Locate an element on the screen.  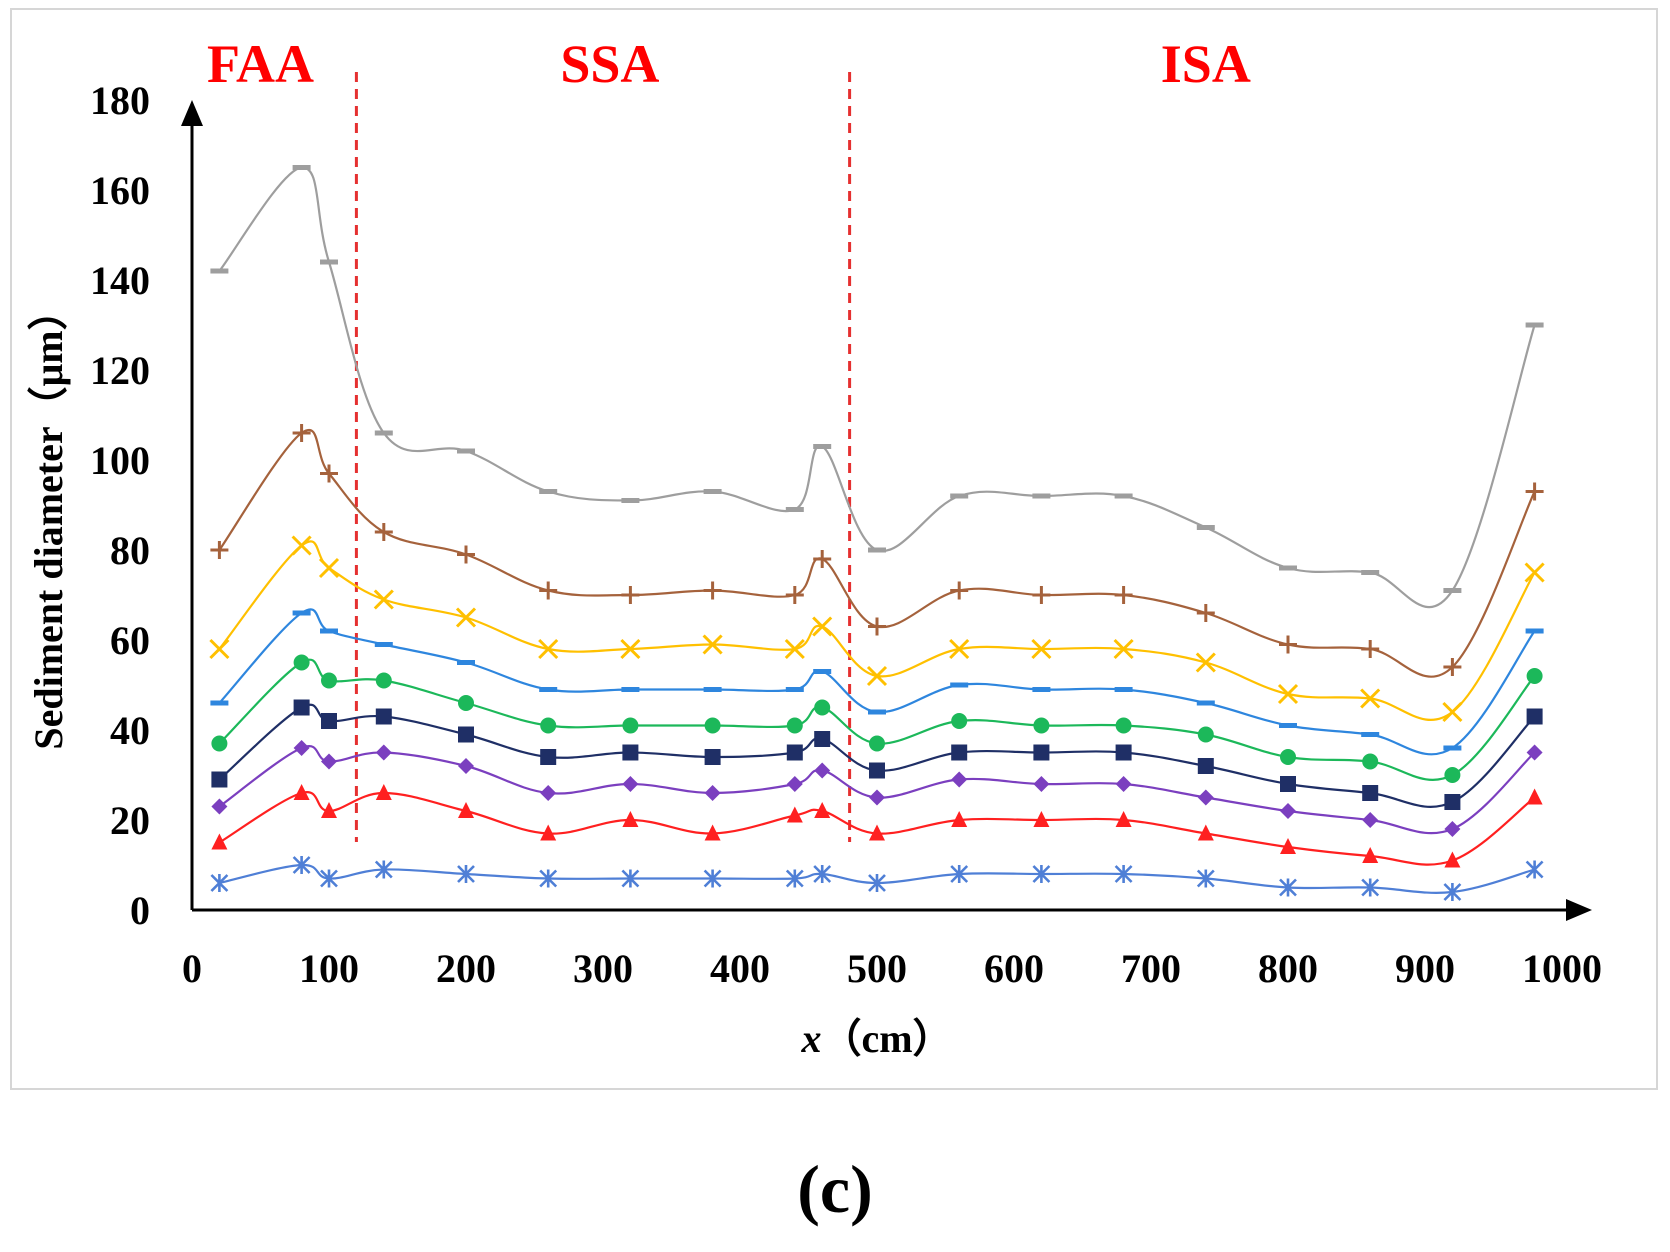
zone-label-faa: FAA is located at coordinates (260, 64).